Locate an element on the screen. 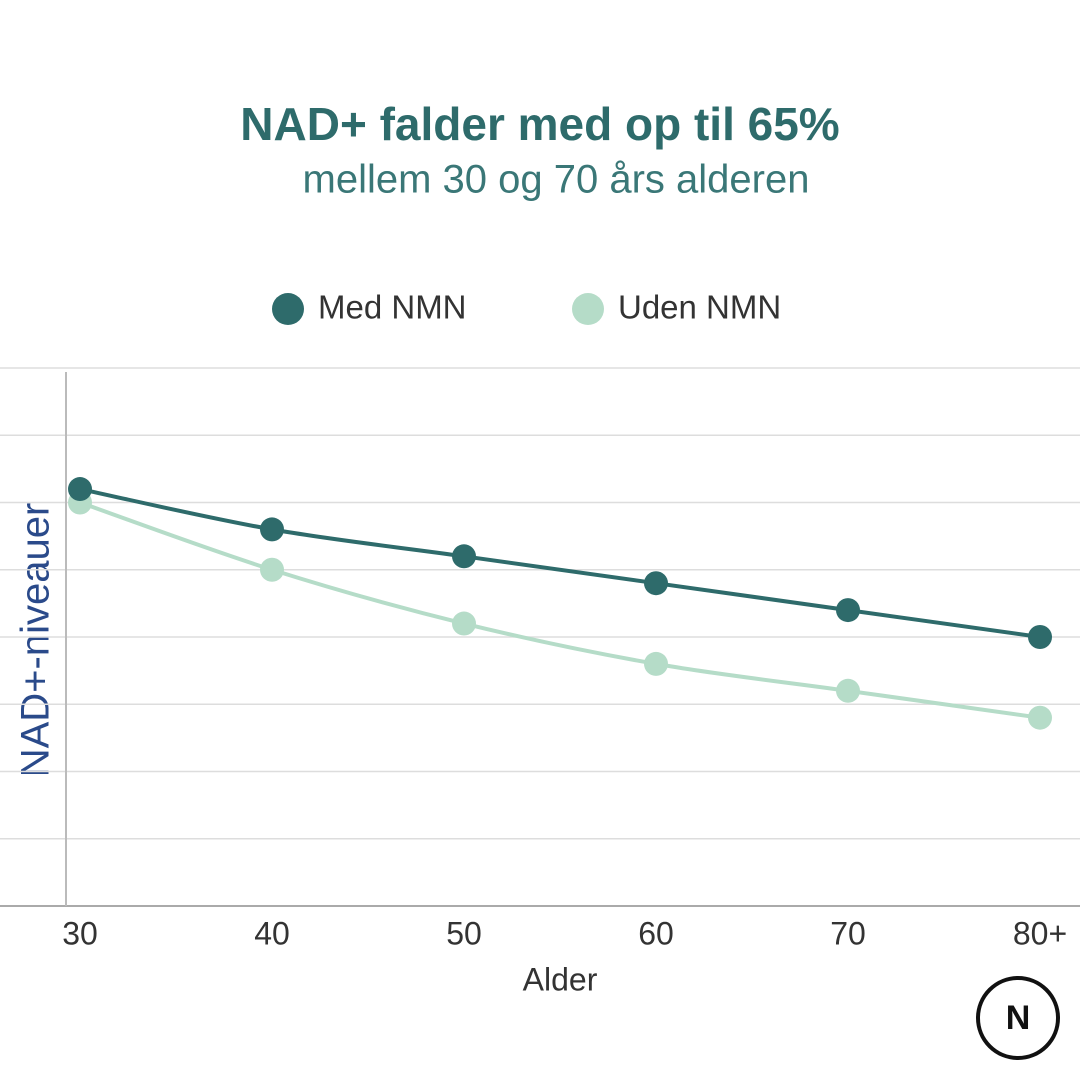 The height and width of the screenshot is (1085, 1080). x-axis-label: Alder is located at coordinates (560, 979).